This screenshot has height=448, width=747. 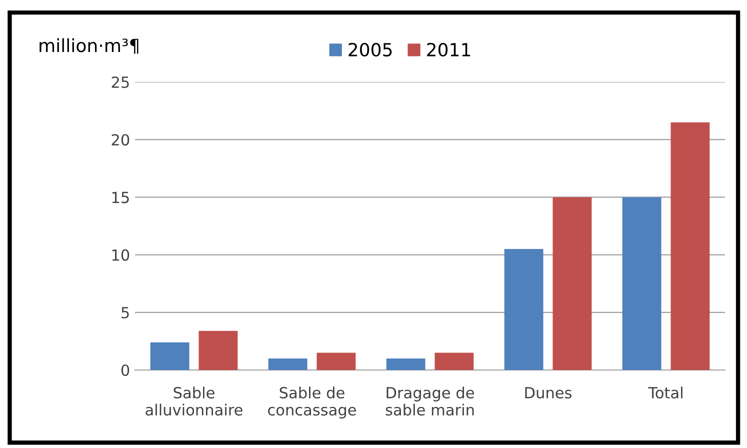 I want to click on legend-label: 2011, so click(x=448, y=49).